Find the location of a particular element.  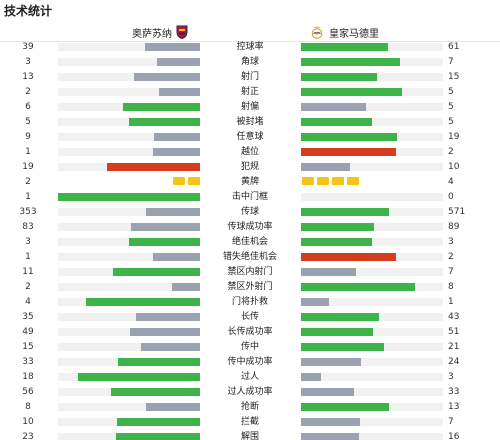

away-team-header: 皇家马德里 is located at coordinates (345, 32).